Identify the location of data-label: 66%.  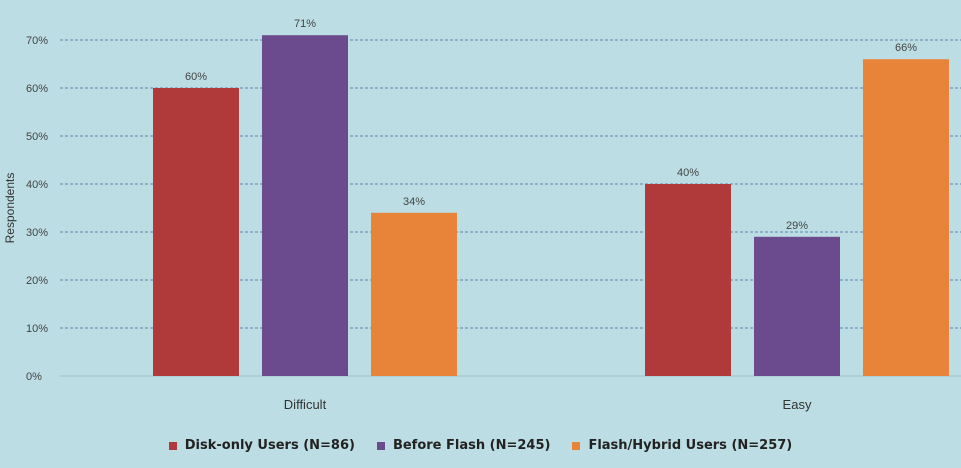
(906, 48).